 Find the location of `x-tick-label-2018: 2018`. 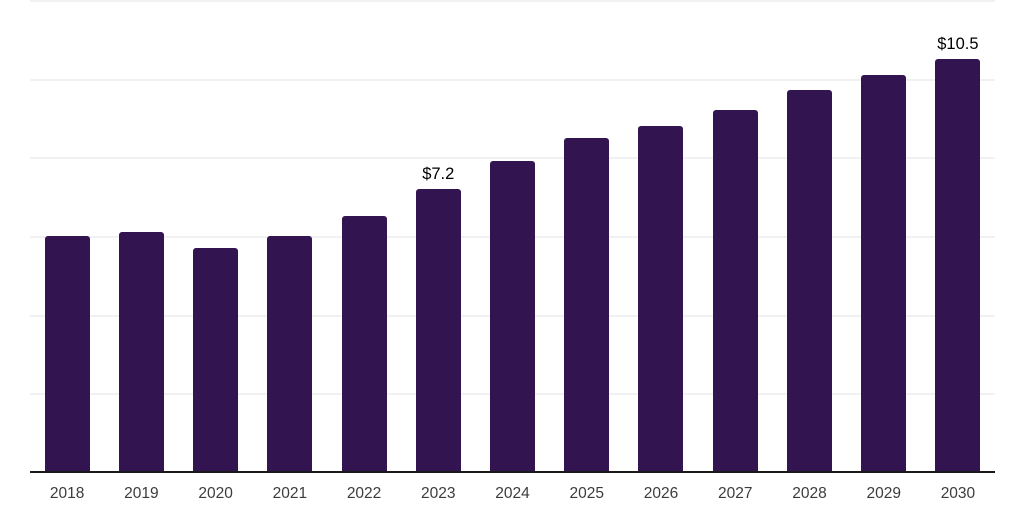

x-tick-label-2018: 2018 is located at coordinates (67, 493).